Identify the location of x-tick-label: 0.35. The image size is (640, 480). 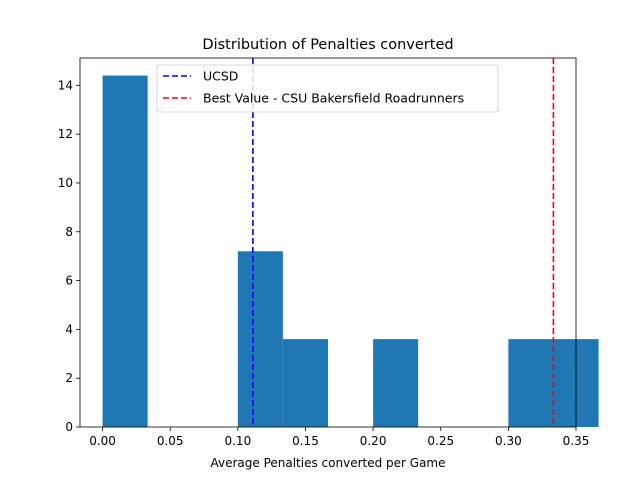
(576, 441).